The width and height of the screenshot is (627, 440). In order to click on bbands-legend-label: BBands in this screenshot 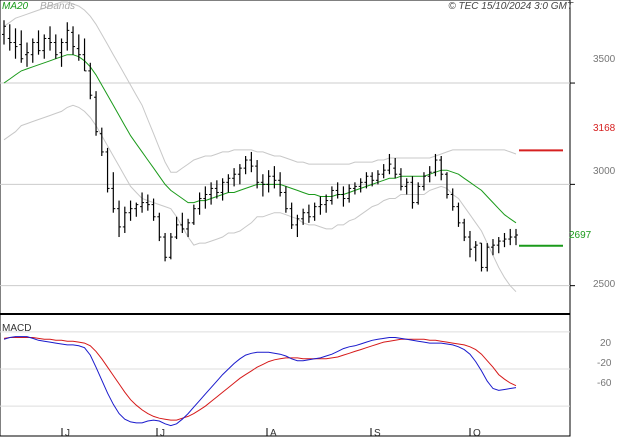, I will do `click(57, 6)`.